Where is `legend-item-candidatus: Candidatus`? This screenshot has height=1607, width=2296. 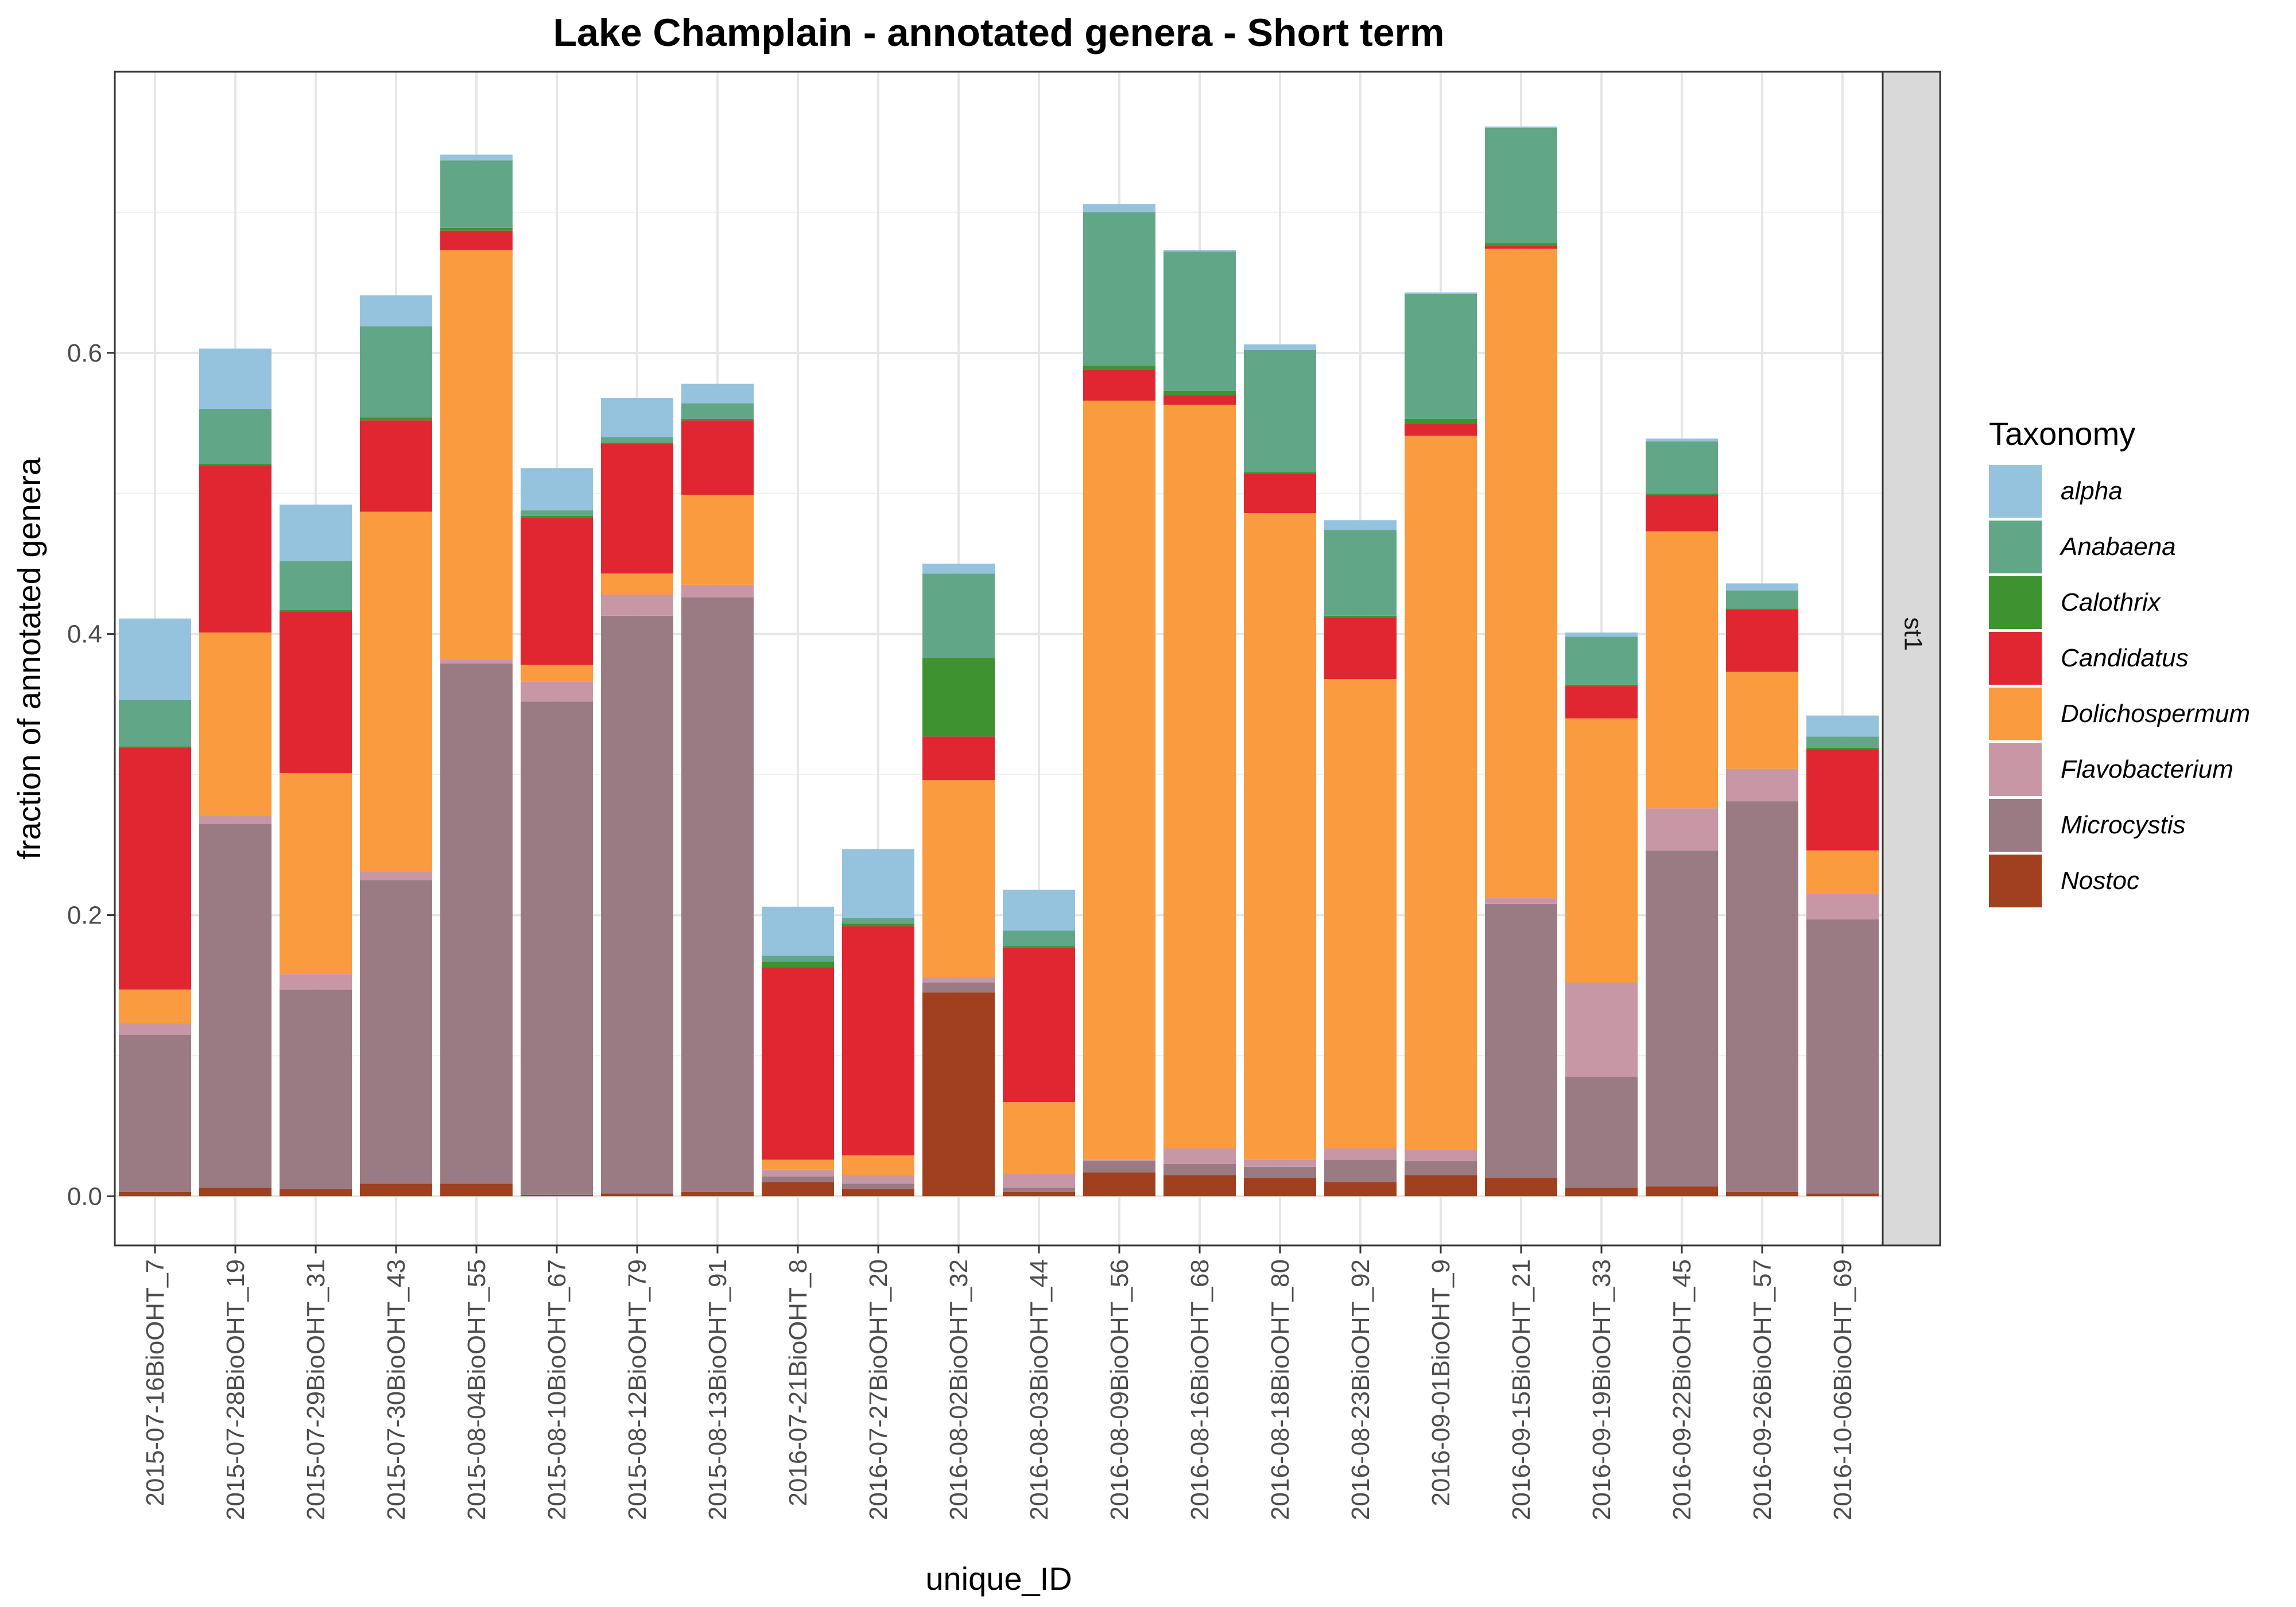 legend-item-candidatus: Candidatus is located at coordinates (2089, 659).